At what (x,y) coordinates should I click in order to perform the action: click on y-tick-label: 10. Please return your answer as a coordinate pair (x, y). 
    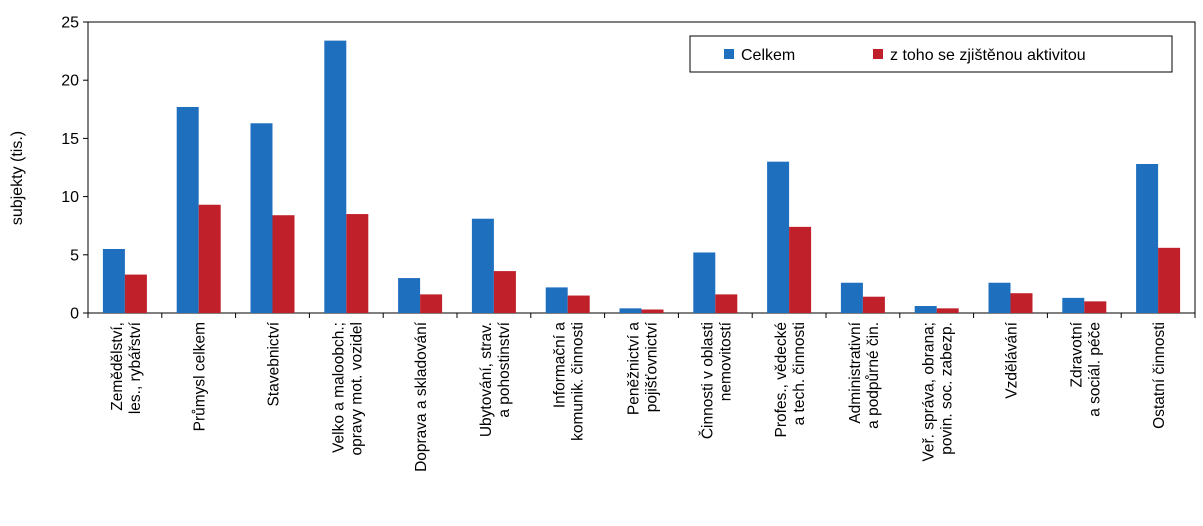
    Looking at the image, I should click on (70, 197).